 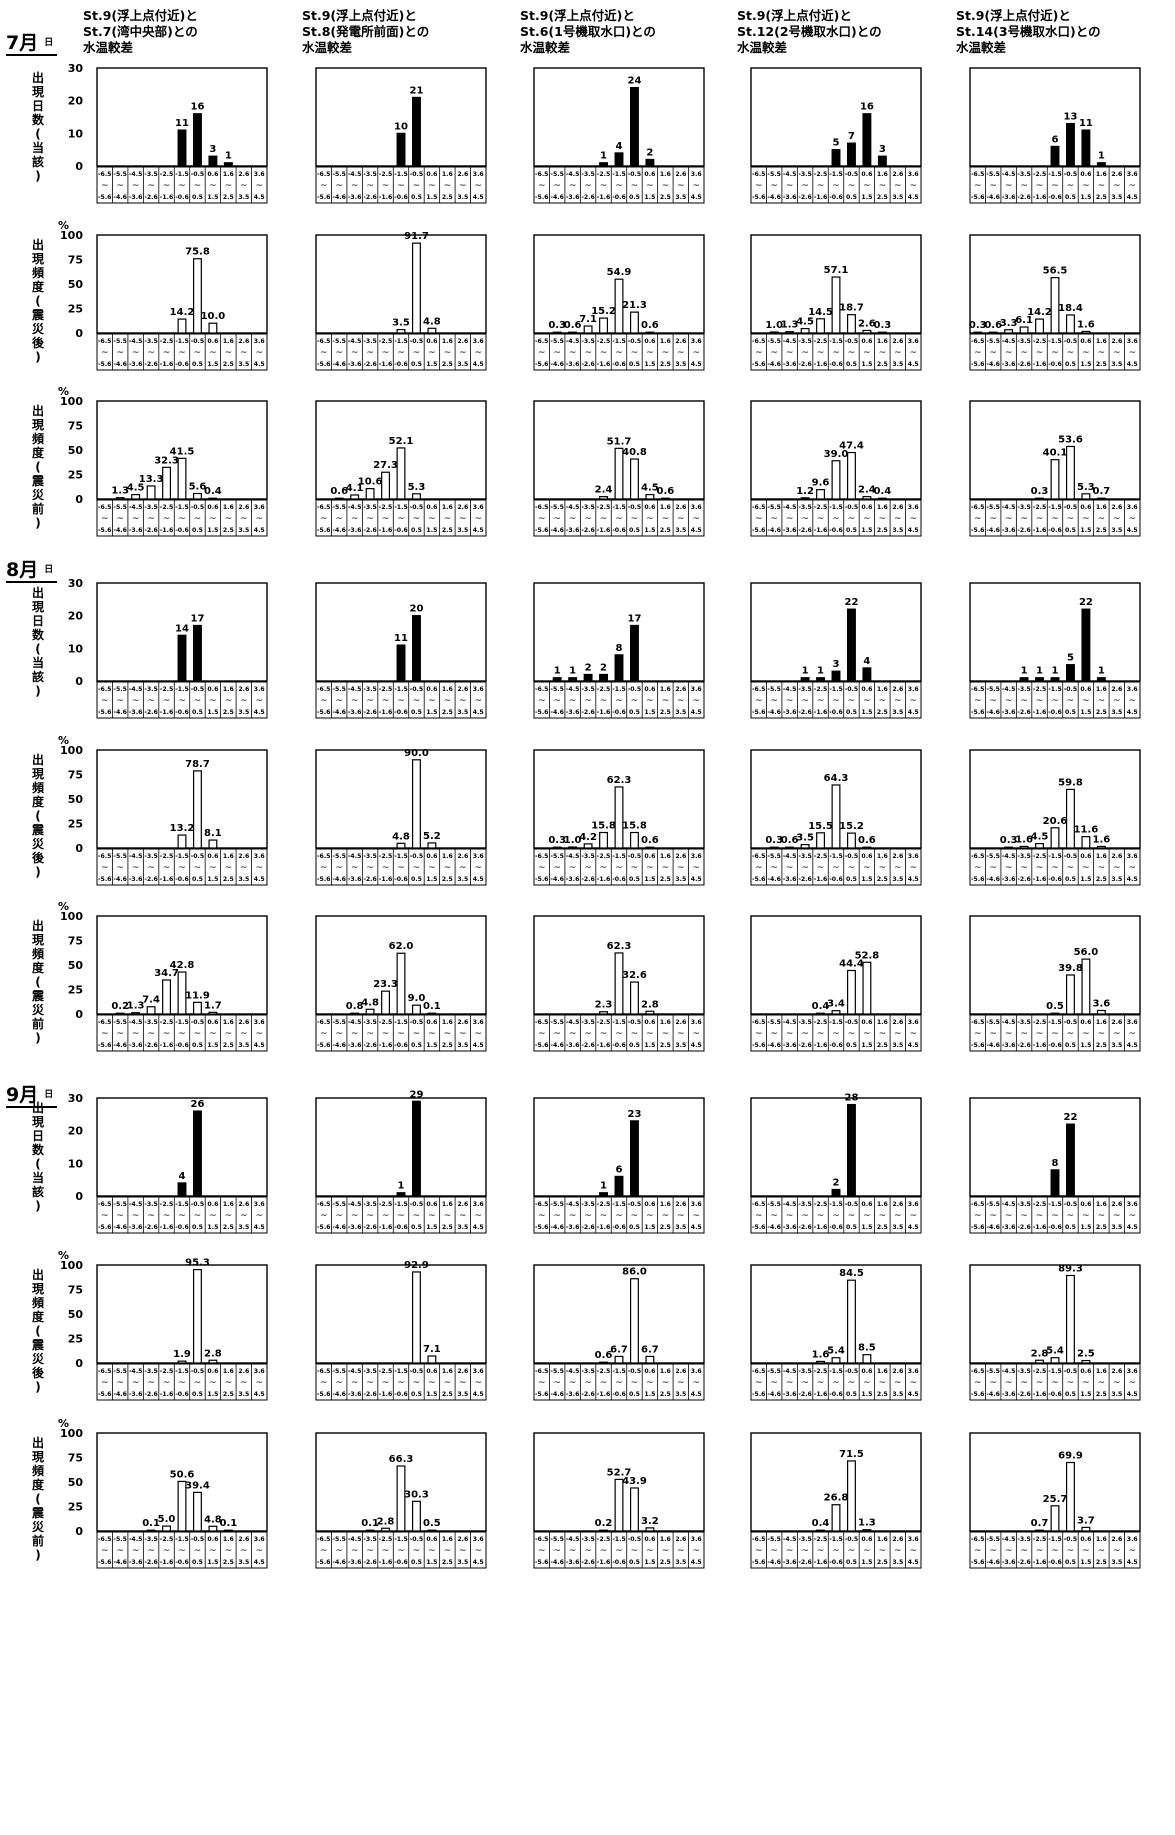 I want to click on data-label: 0.3, so click(x=557, y=840).